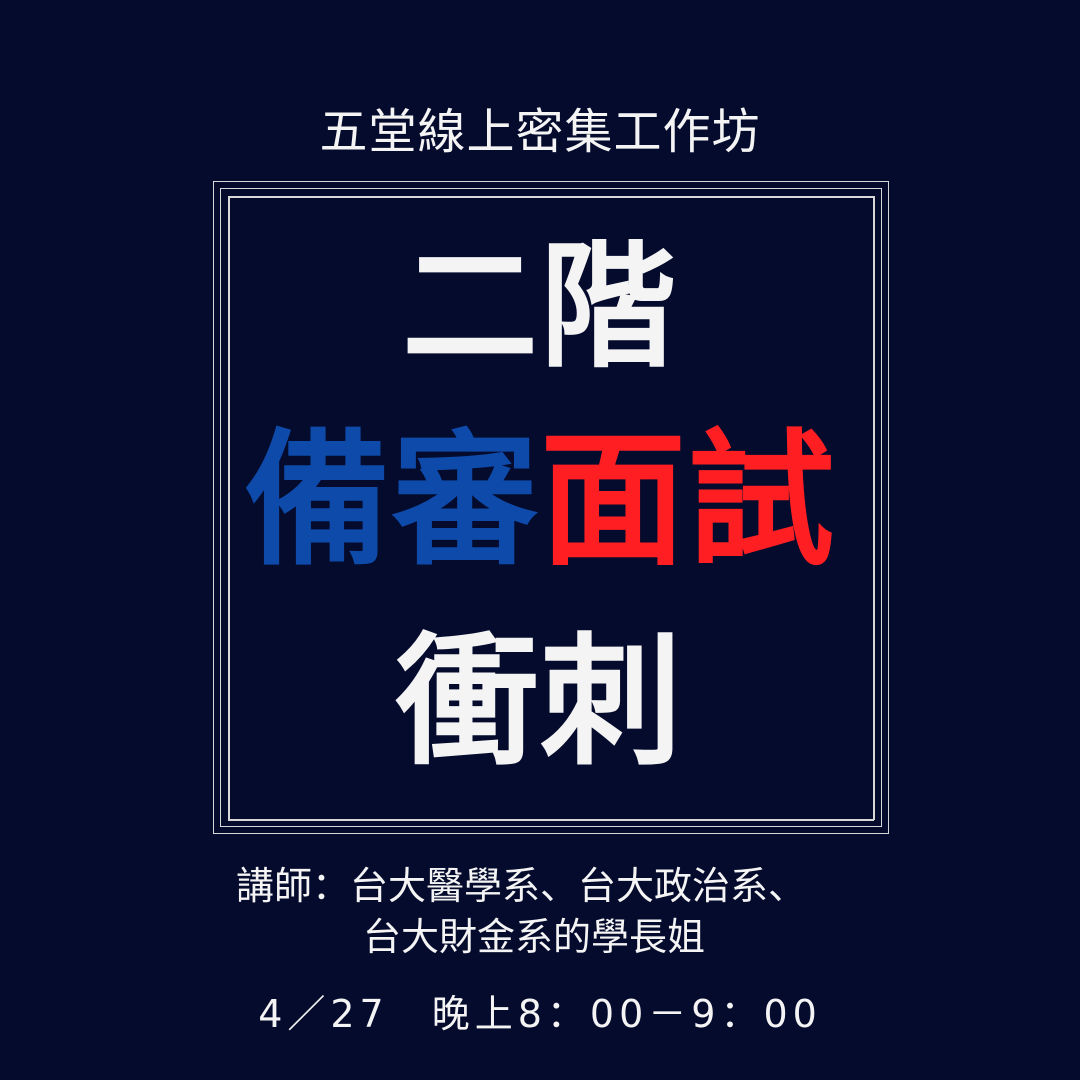 This screenshot has height=1080, width=1080. Describe the element at coordinates (556, 912) in the screenshot. I see `teacher-info: 講師：台大醫學系、台大政治系、 台大財金系的學長姐` at that location.